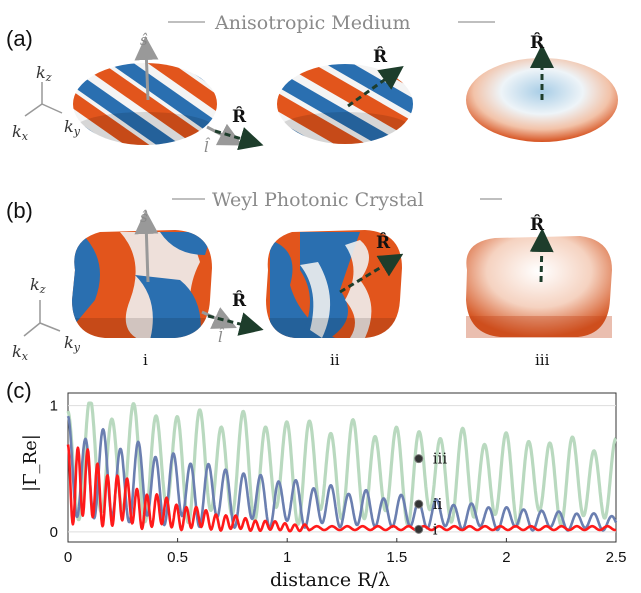 The width and height of the screenshot is (641, 593). What do you see at coordinates (54, 532) in the screenshot?
I see `y-tick-label-0: 0` at bounding box center [54, 532].